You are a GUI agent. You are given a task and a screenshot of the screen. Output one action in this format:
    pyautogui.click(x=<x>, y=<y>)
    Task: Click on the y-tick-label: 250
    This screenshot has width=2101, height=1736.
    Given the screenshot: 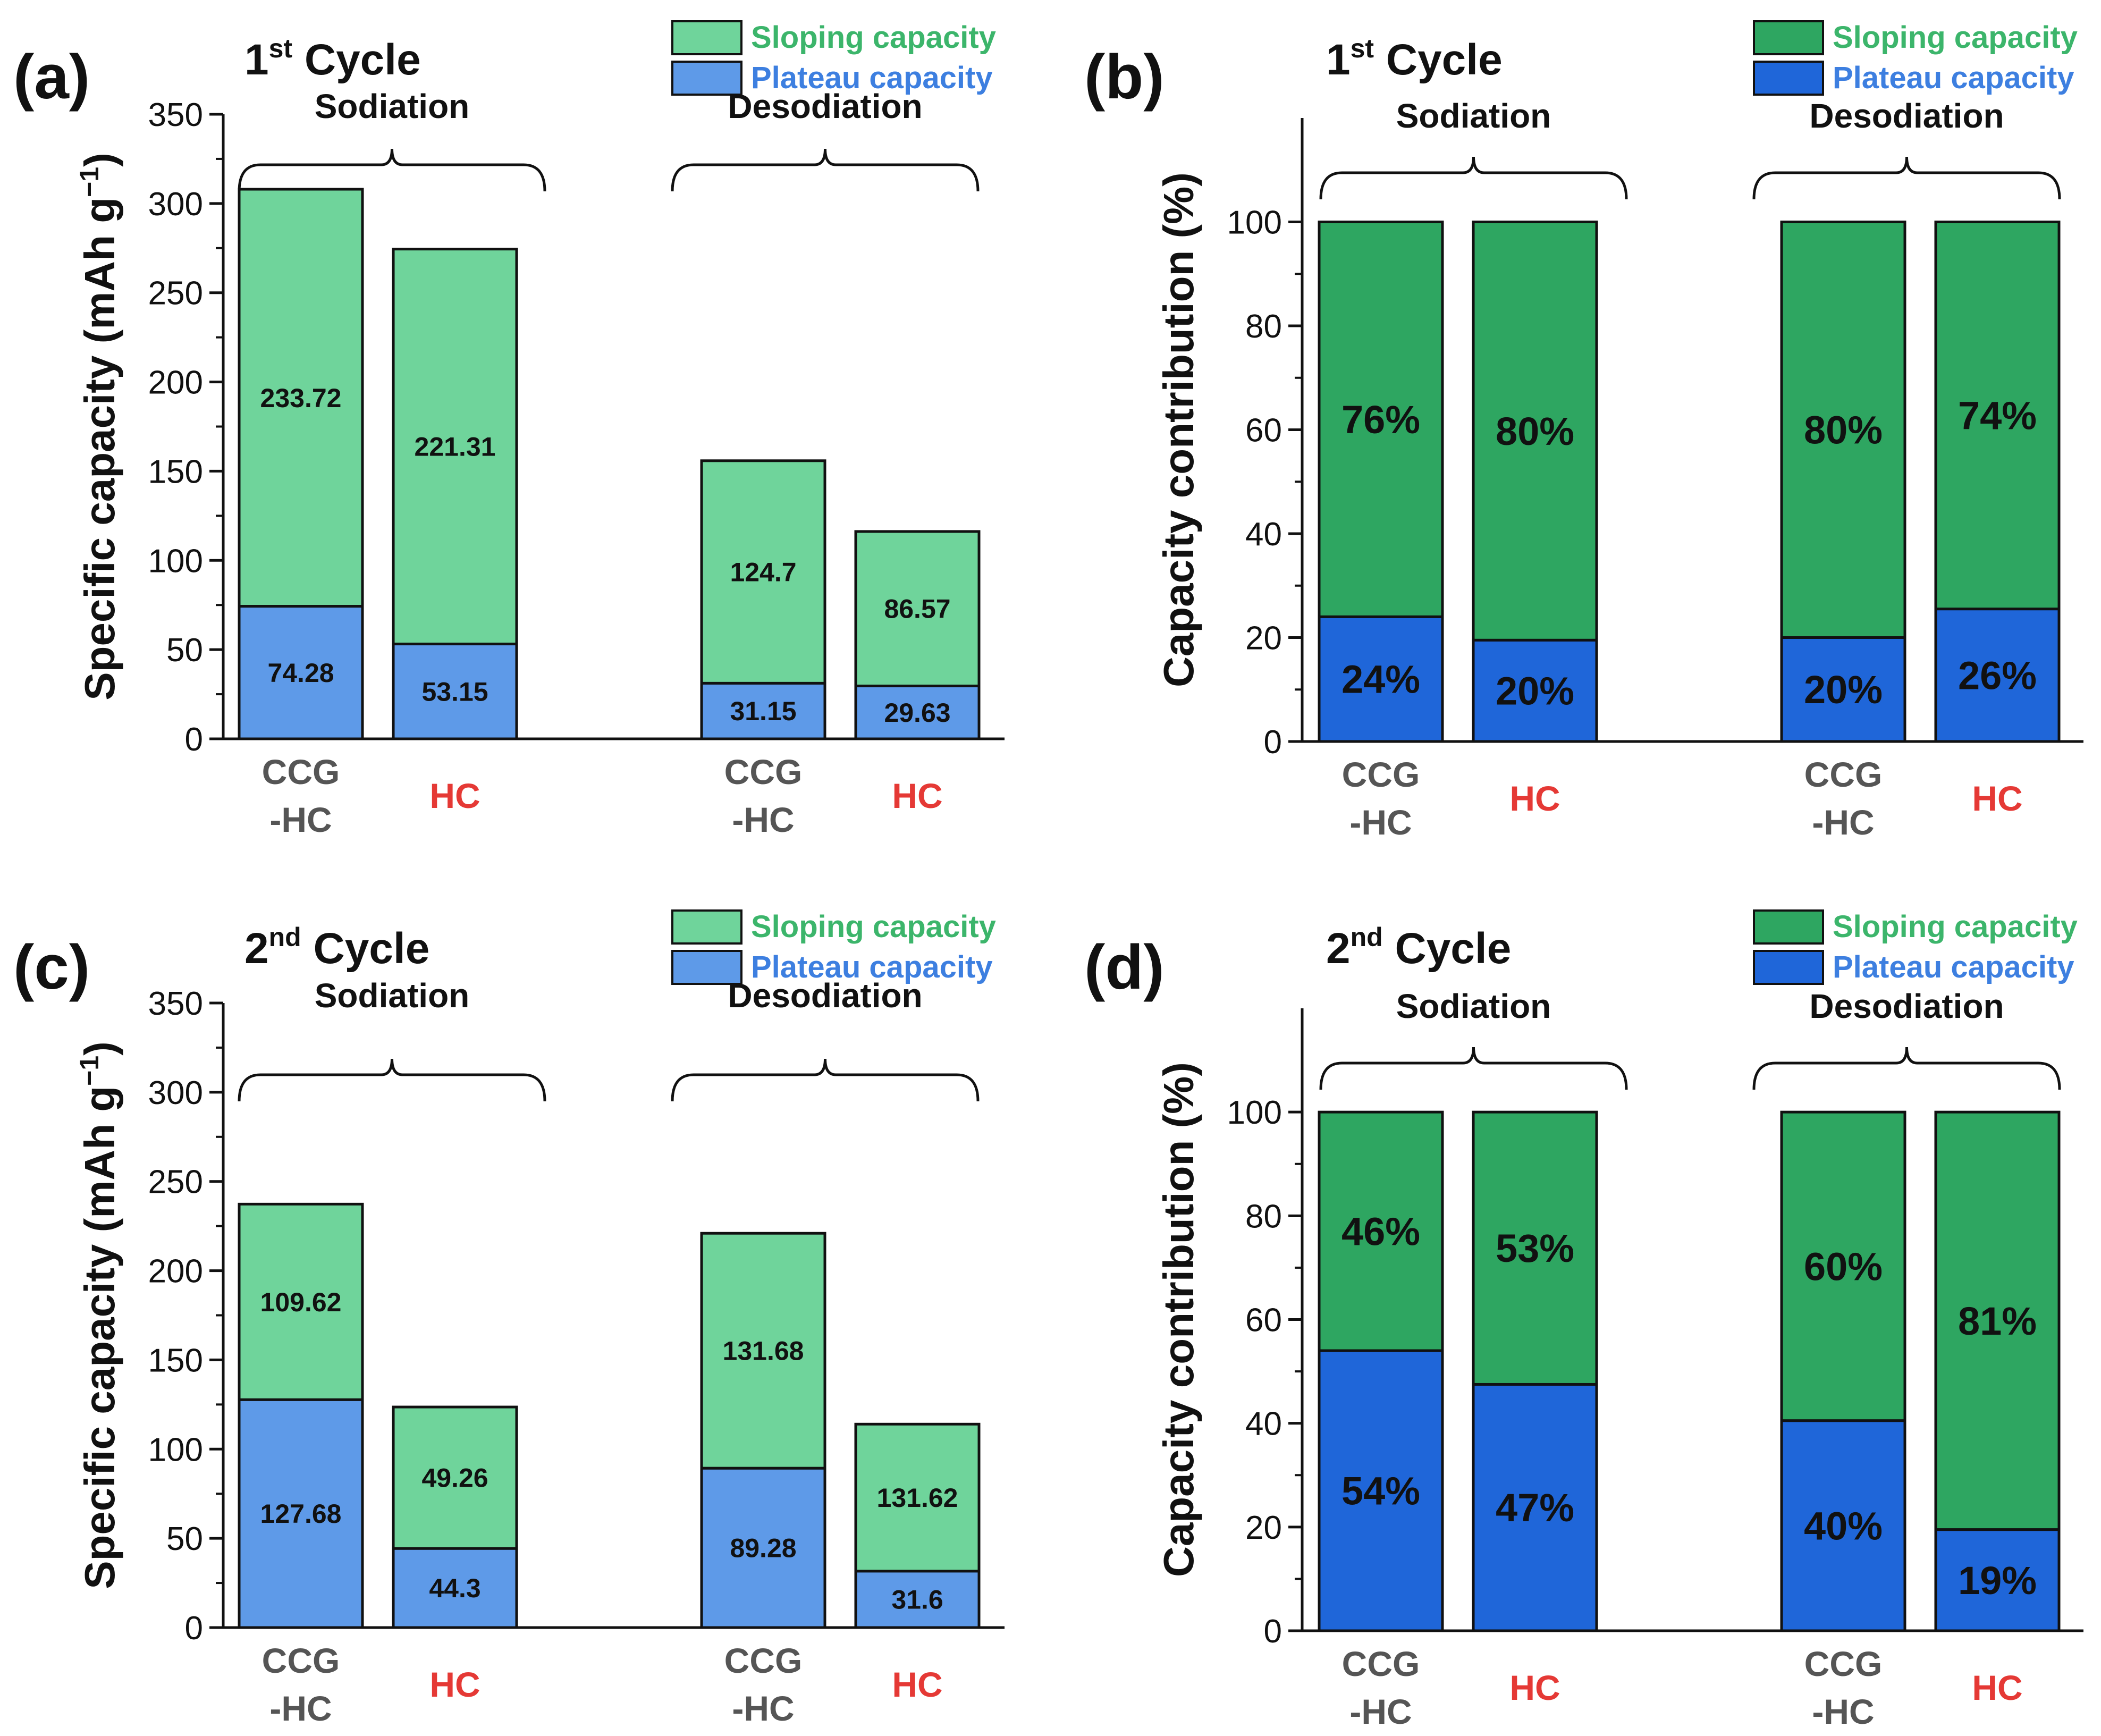 What is the action you would take?
    pyautogui.click(x=175, y=1182)
    